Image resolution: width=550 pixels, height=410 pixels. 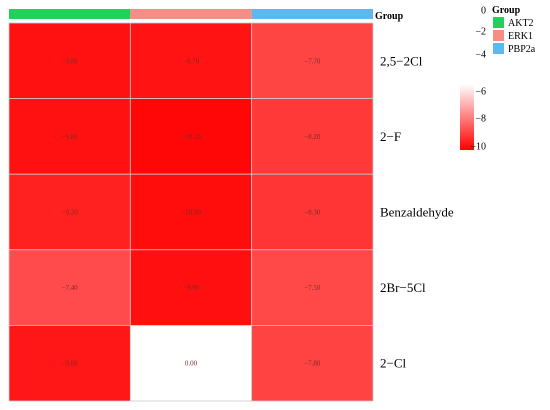 I want to click on cell-value-label: −9.20, so click(x=70, y=213).